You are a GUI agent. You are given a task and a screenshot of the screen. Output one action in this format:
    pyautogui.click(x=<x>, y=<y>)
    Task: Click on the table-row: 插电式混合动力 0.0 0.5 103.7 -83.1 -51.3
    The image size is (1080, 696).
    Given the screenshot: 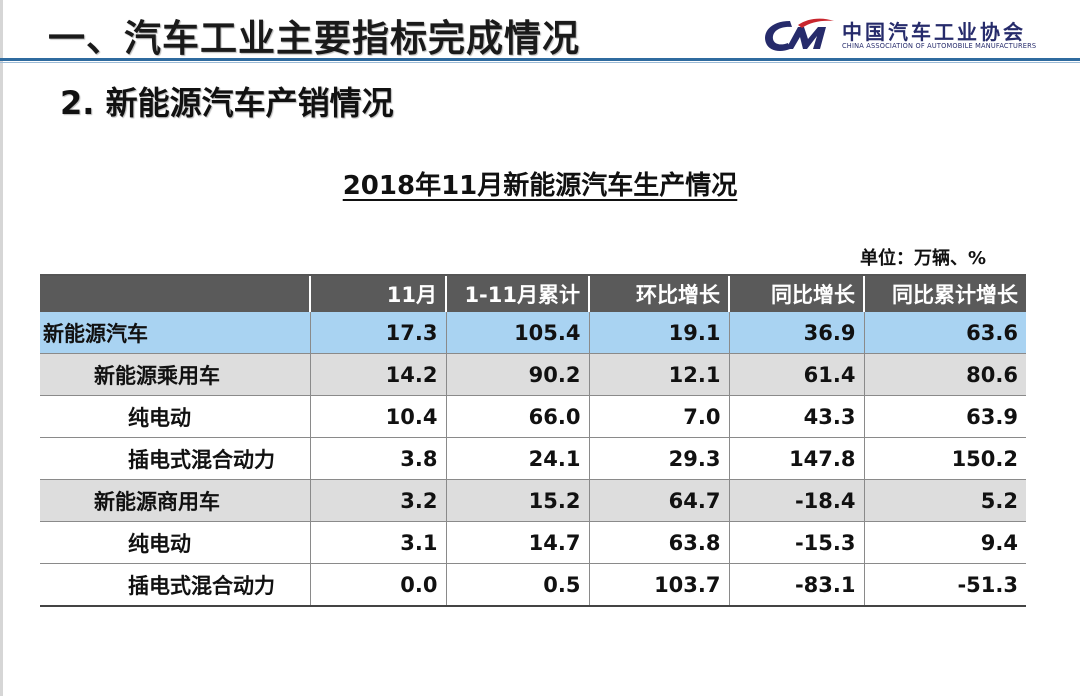 What is the action you would take?
    pyautogui.click(x=533, y=585)
    